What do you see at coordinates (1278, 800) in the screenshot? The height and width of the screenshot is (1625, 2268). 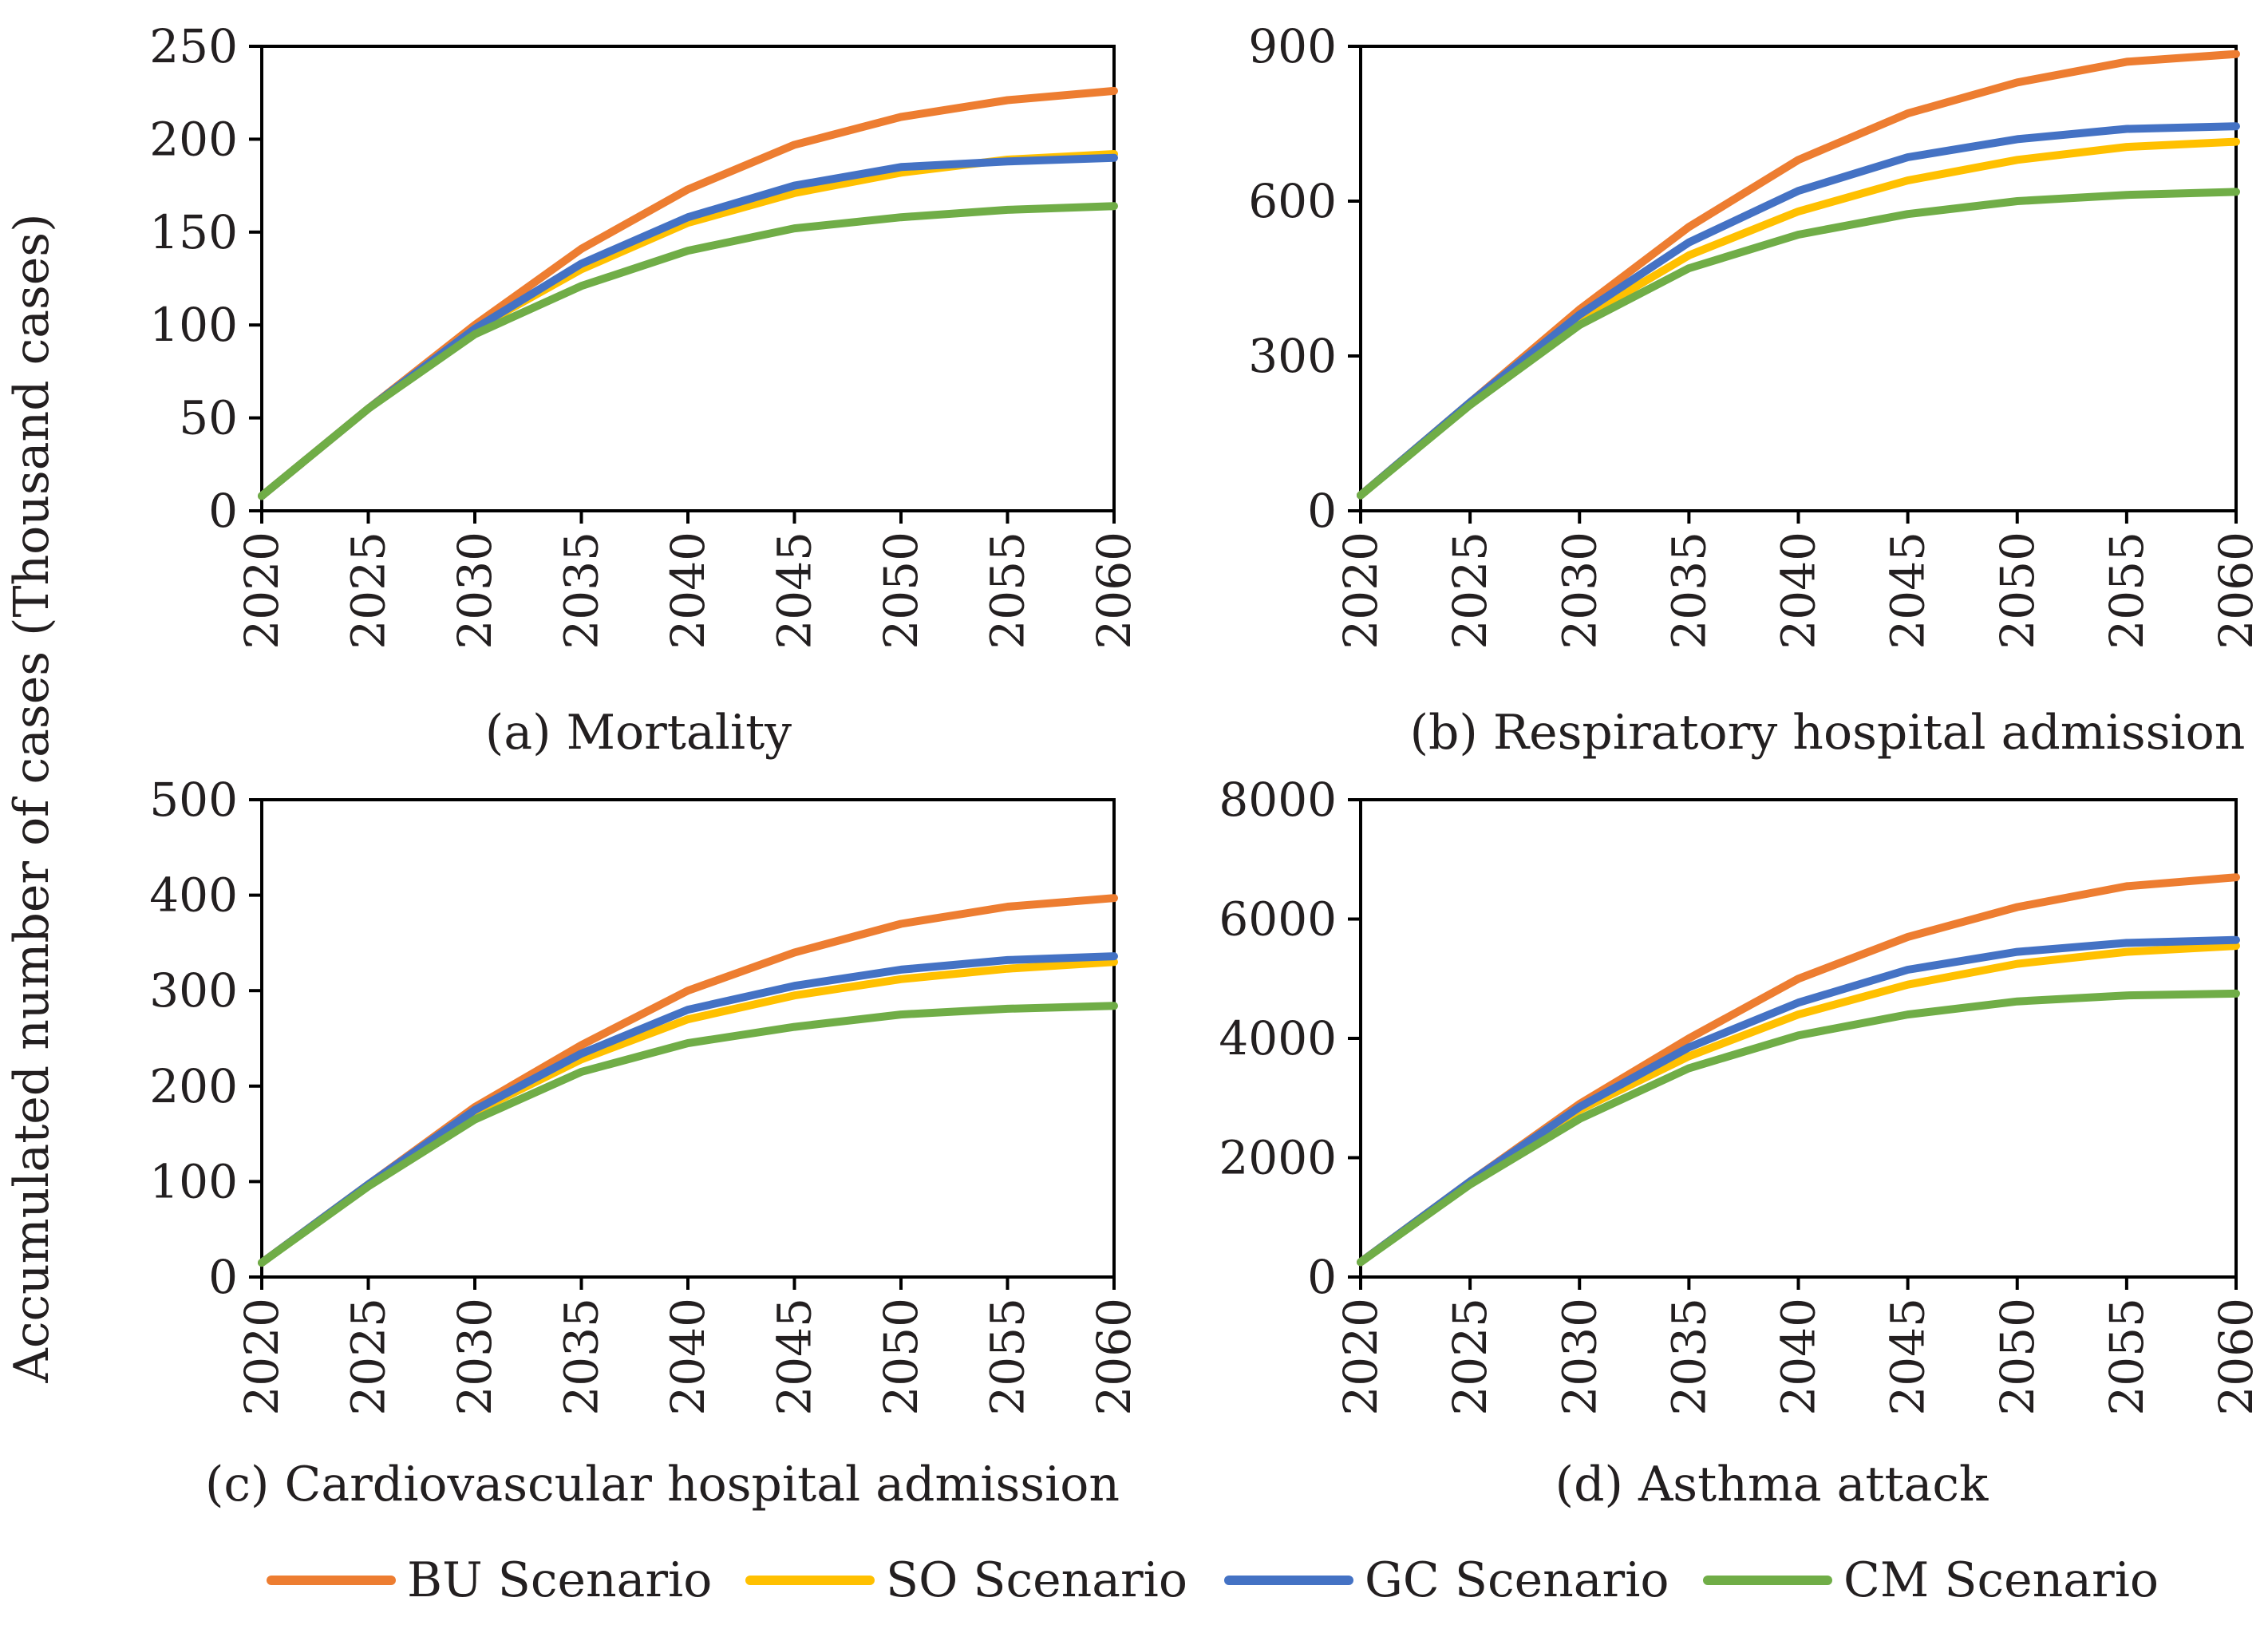 I see `y-tick-label: 8000` at bounding box center [1278, 800].